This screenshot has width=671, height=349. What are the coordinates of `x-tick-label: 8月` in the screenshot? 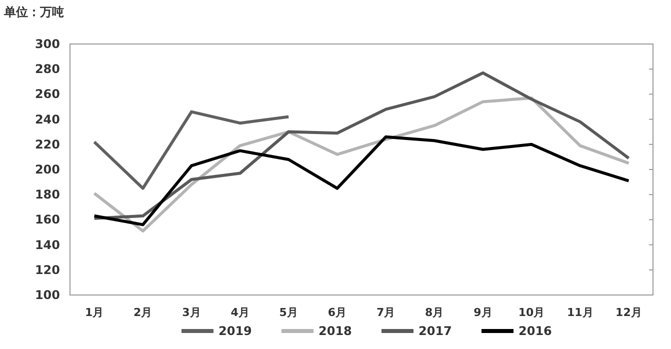 It's located at (434, 312).